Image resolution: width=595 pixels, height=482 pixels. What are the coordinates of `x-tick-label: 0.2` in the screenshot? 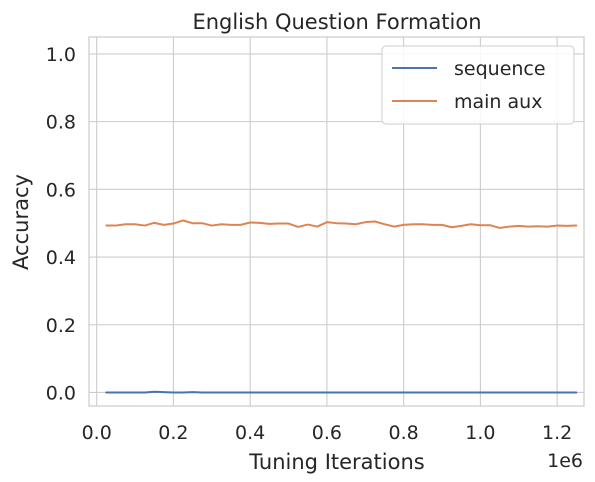 It's located at (173, 433).